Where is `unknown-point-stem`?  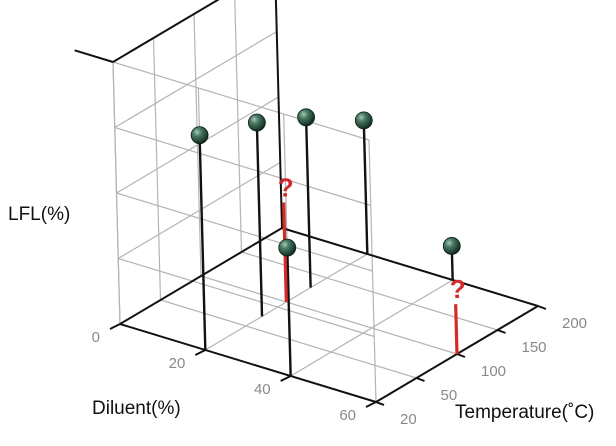
unknown-point-stem is located at coordinates (456, 329).